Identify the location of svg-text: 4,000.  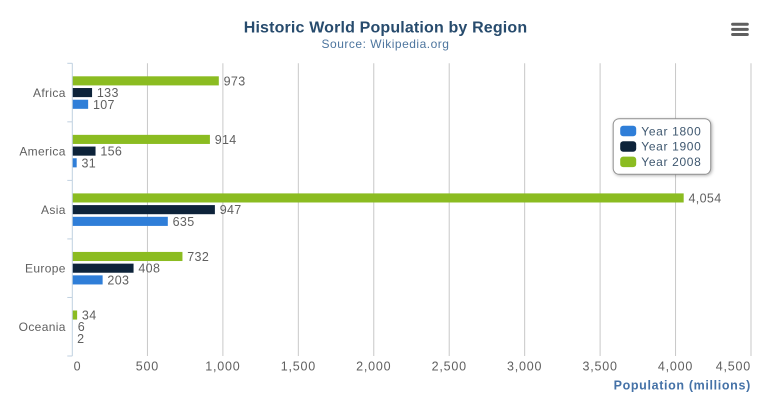
(675, 366).